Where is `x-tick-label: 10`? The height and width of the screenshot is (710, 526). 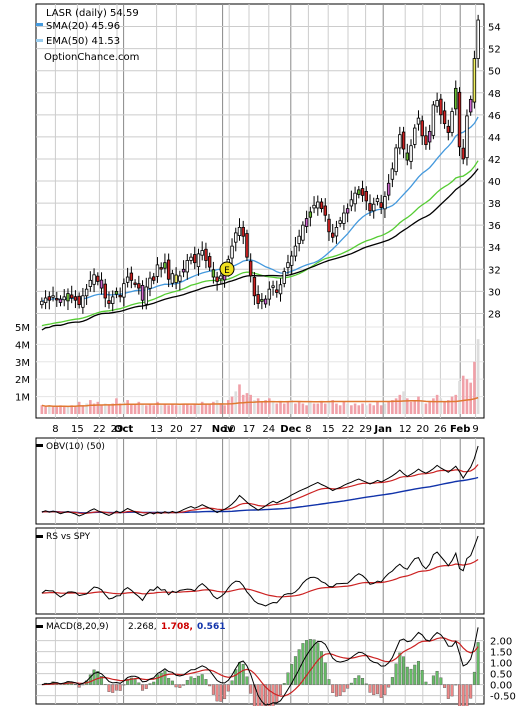 x-tick-label: 10 is located at coordinates (229, 429).